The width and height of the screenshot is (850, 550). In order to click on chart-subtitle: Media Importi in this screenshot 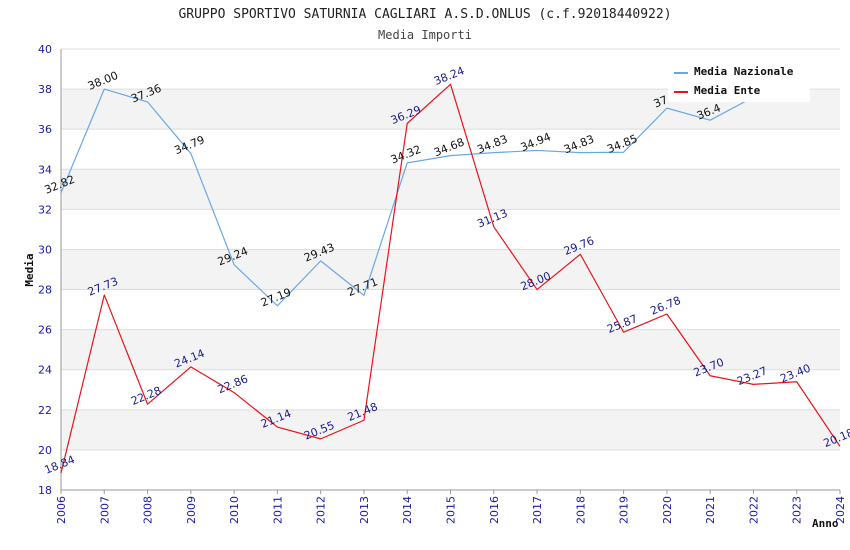, I will do `click(425, 35)`.